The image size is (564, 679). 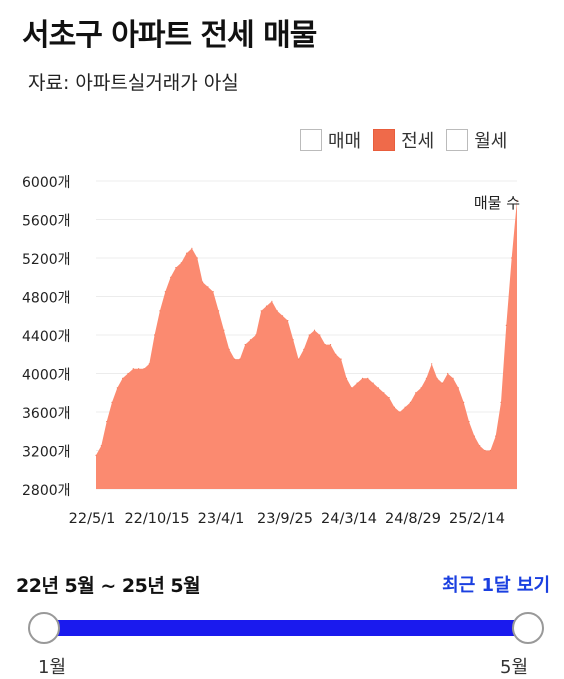 What do you see at coordinates (156, 519) in the screenshot?
I see `x-tick-label: 22/10/15` at bounding box center [156, 519].